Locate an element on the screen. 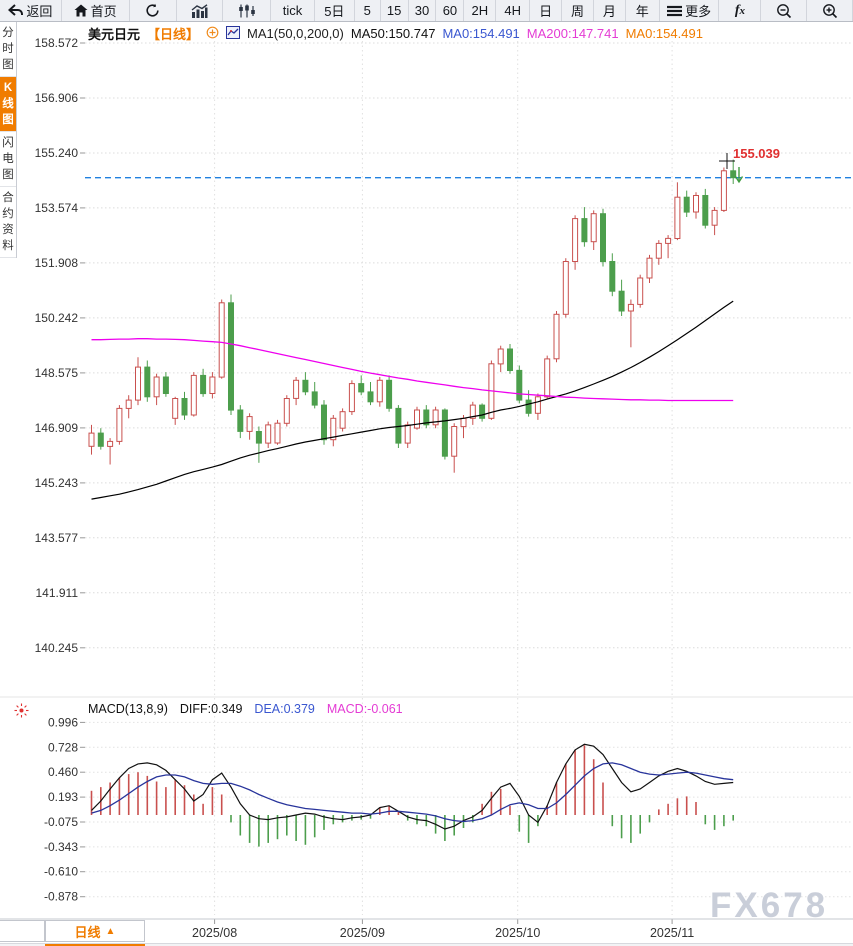  interval-5d: 5日 is located at coordinates (335, 10).